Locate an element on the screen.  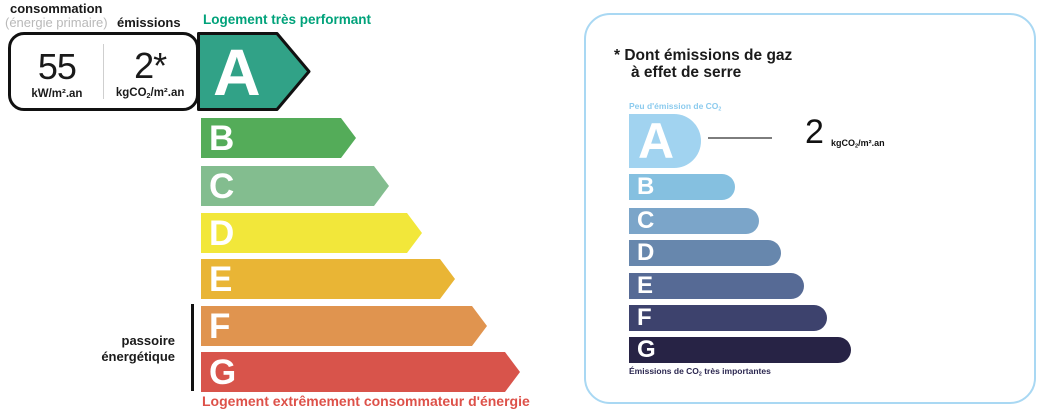
co2-bar-label: F is located at coordinates (644, 317).